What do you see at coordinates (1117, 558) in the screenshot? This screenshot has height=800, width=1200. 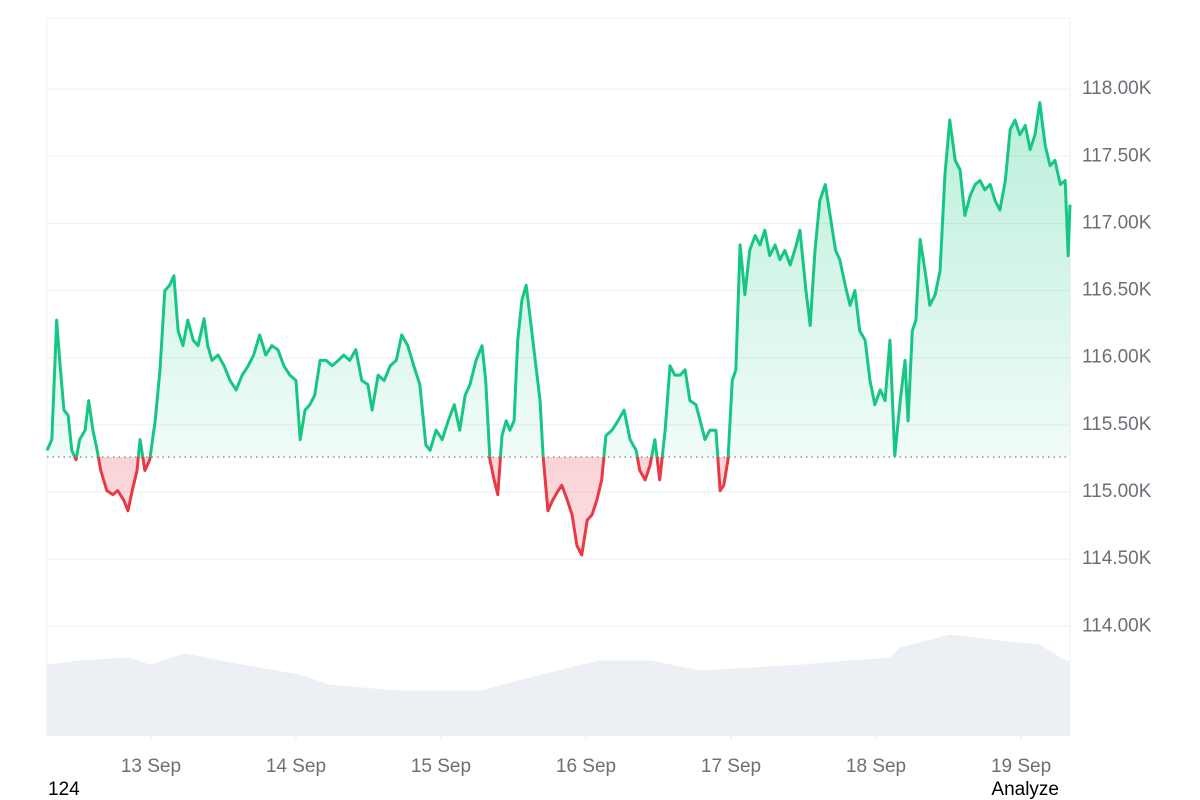 I see `y-tick-label: 114.50K` at bounding box center [1117, 558].